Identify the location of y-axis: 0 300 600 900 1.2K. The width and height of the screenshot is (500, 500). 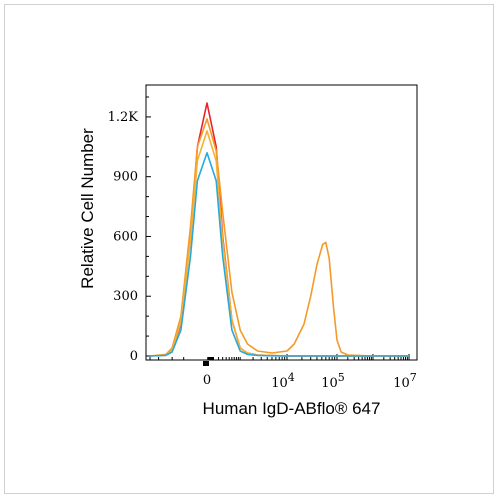
(129, 230).